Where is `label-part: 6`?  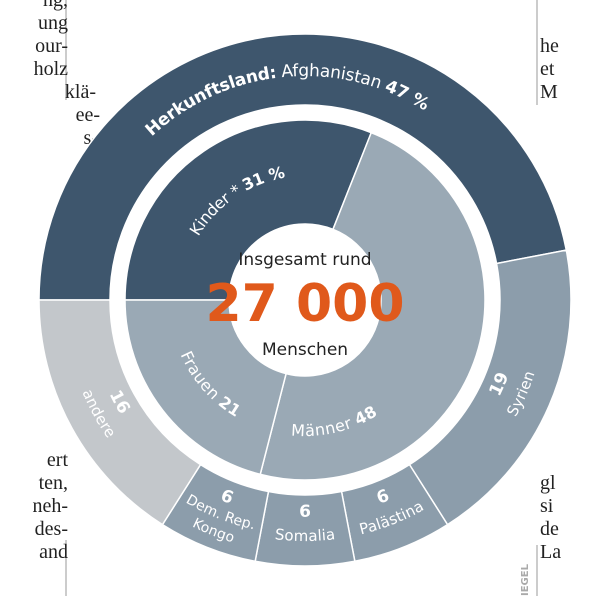
label-part: 6 is located at coordinates (305, 512).